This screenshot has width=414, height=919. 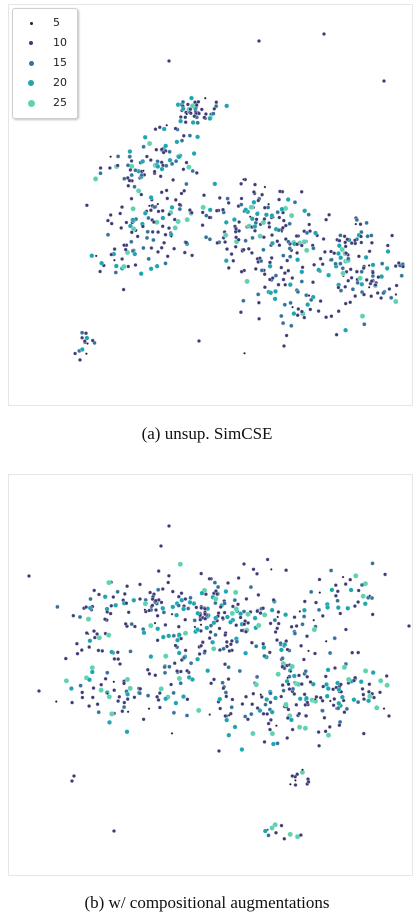 I want to click on caption-b: (b) w/ compositional augmentations, so click(x=207, y=902).